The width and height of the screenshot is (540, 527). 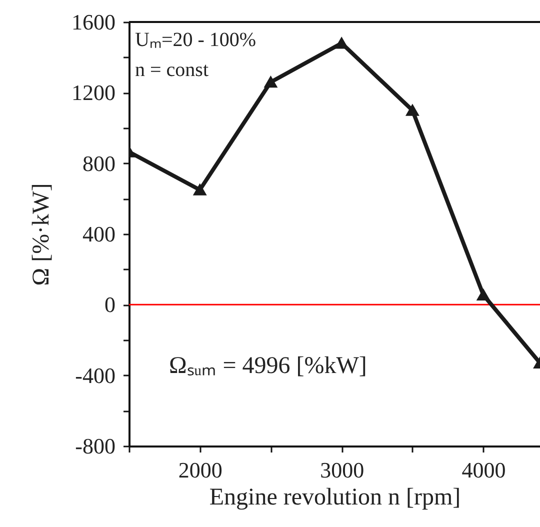 What do you see at coordinates (335, 497) in the screenshot?
I see `x-axis-title: Engine revolution n [rpm]` at bounding box center [335, 497].